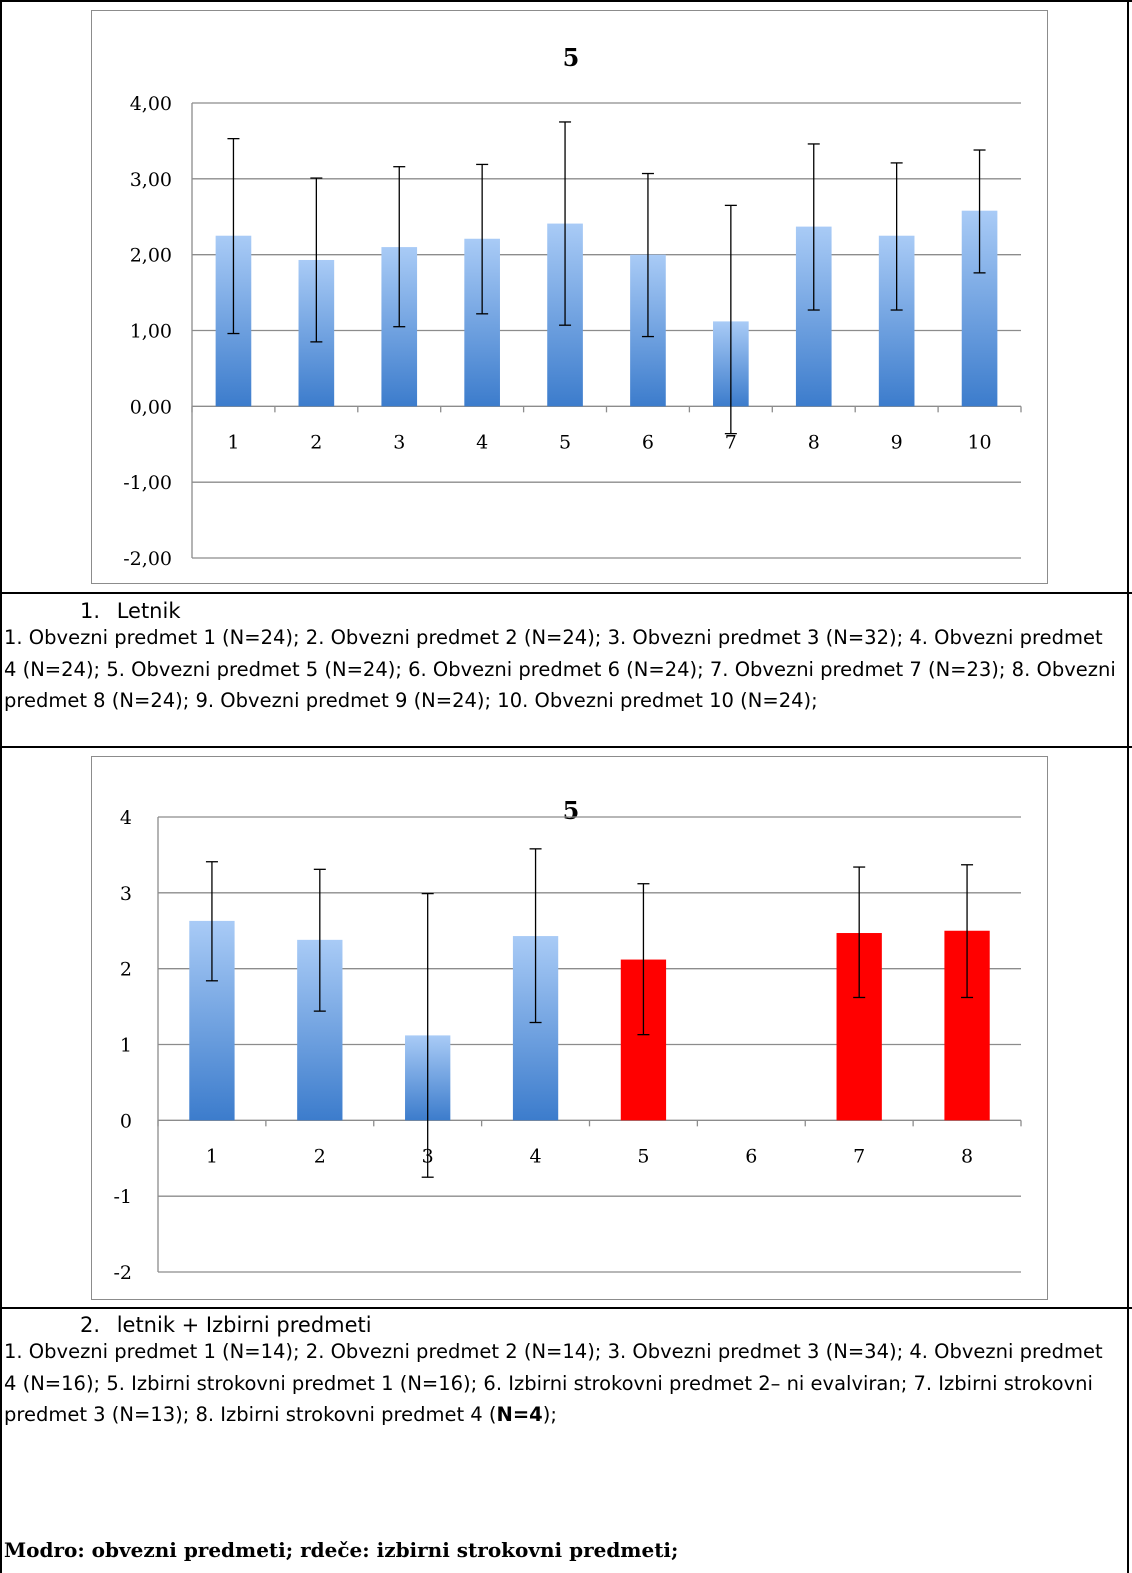 This screenshot has width=1132, height=1573. I want to click on y-tick-label: 3,00, so click(151, 180).